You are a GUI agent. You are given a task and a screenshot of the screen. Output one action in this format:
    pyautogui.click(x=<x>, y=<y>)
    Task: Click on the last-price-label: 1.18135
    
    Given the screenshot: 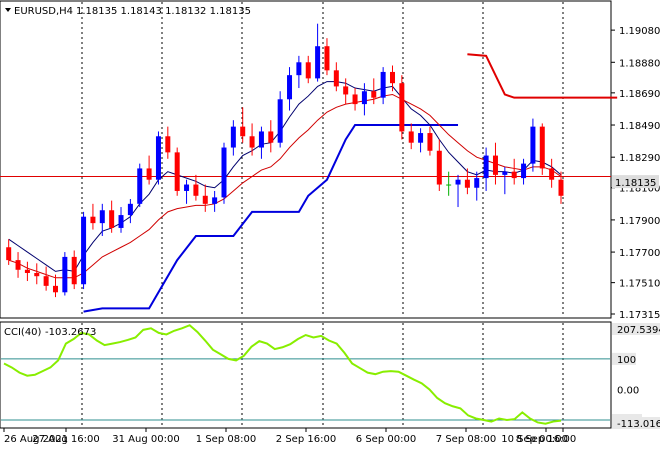 What is the action you would take?
    pyautogui.click(x=635, y=183)
    